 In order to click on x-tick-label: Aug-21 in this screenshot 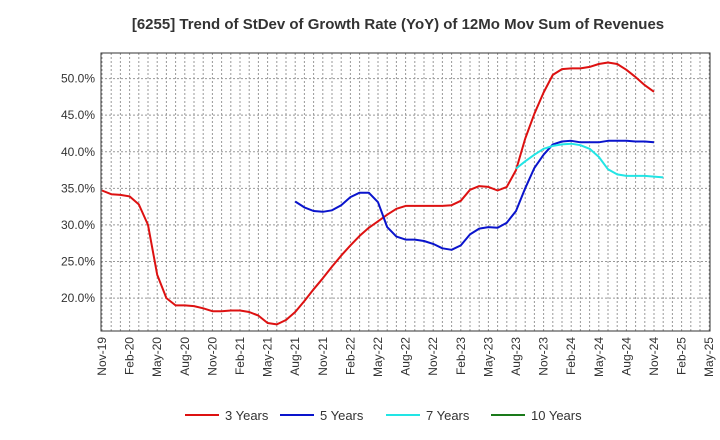, I will do `click(295, 356)`.